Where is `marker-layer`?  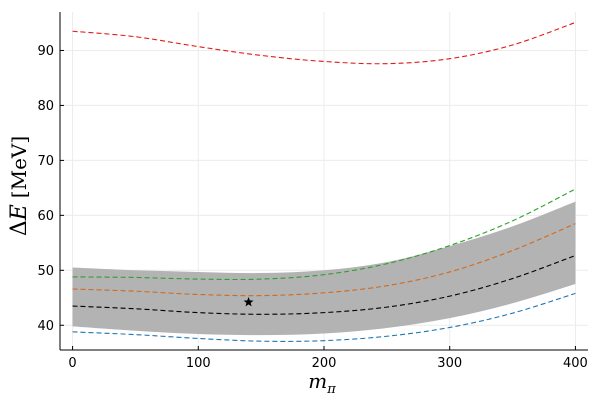
marker-layer is located at coordinates (248, 301).